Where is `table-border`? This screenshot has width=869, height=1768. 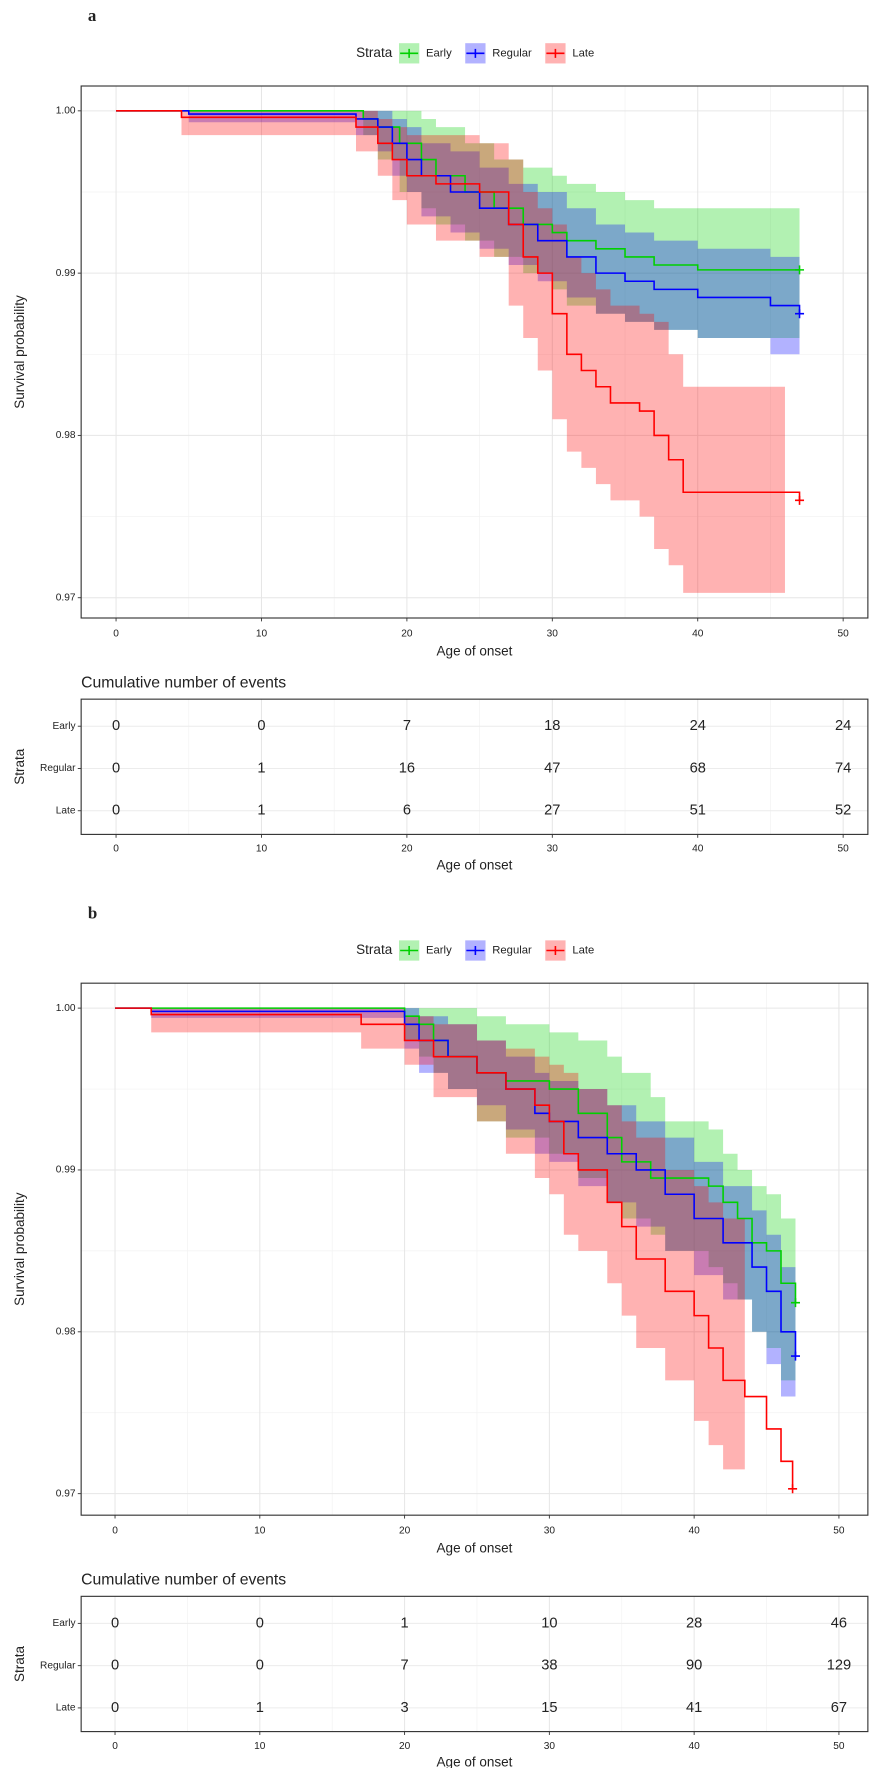 table-border is located at coordinates (474, 1664).